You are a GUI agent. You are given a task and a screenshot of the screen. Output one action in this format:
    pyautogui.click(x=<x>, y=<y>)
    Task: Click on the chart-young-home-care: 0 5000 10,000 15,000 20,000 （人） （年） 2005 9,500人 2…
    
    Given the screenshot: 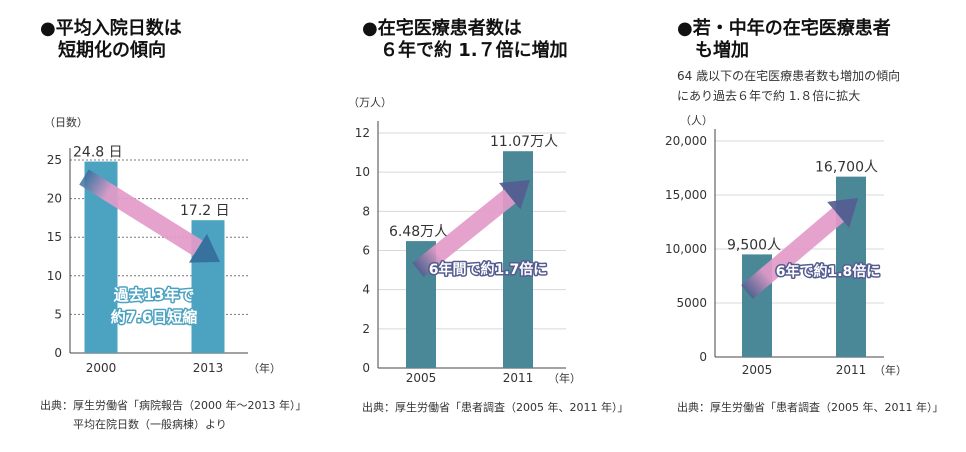 What is the action you would take?
    pyautogui.click(x=786, y=245)
    